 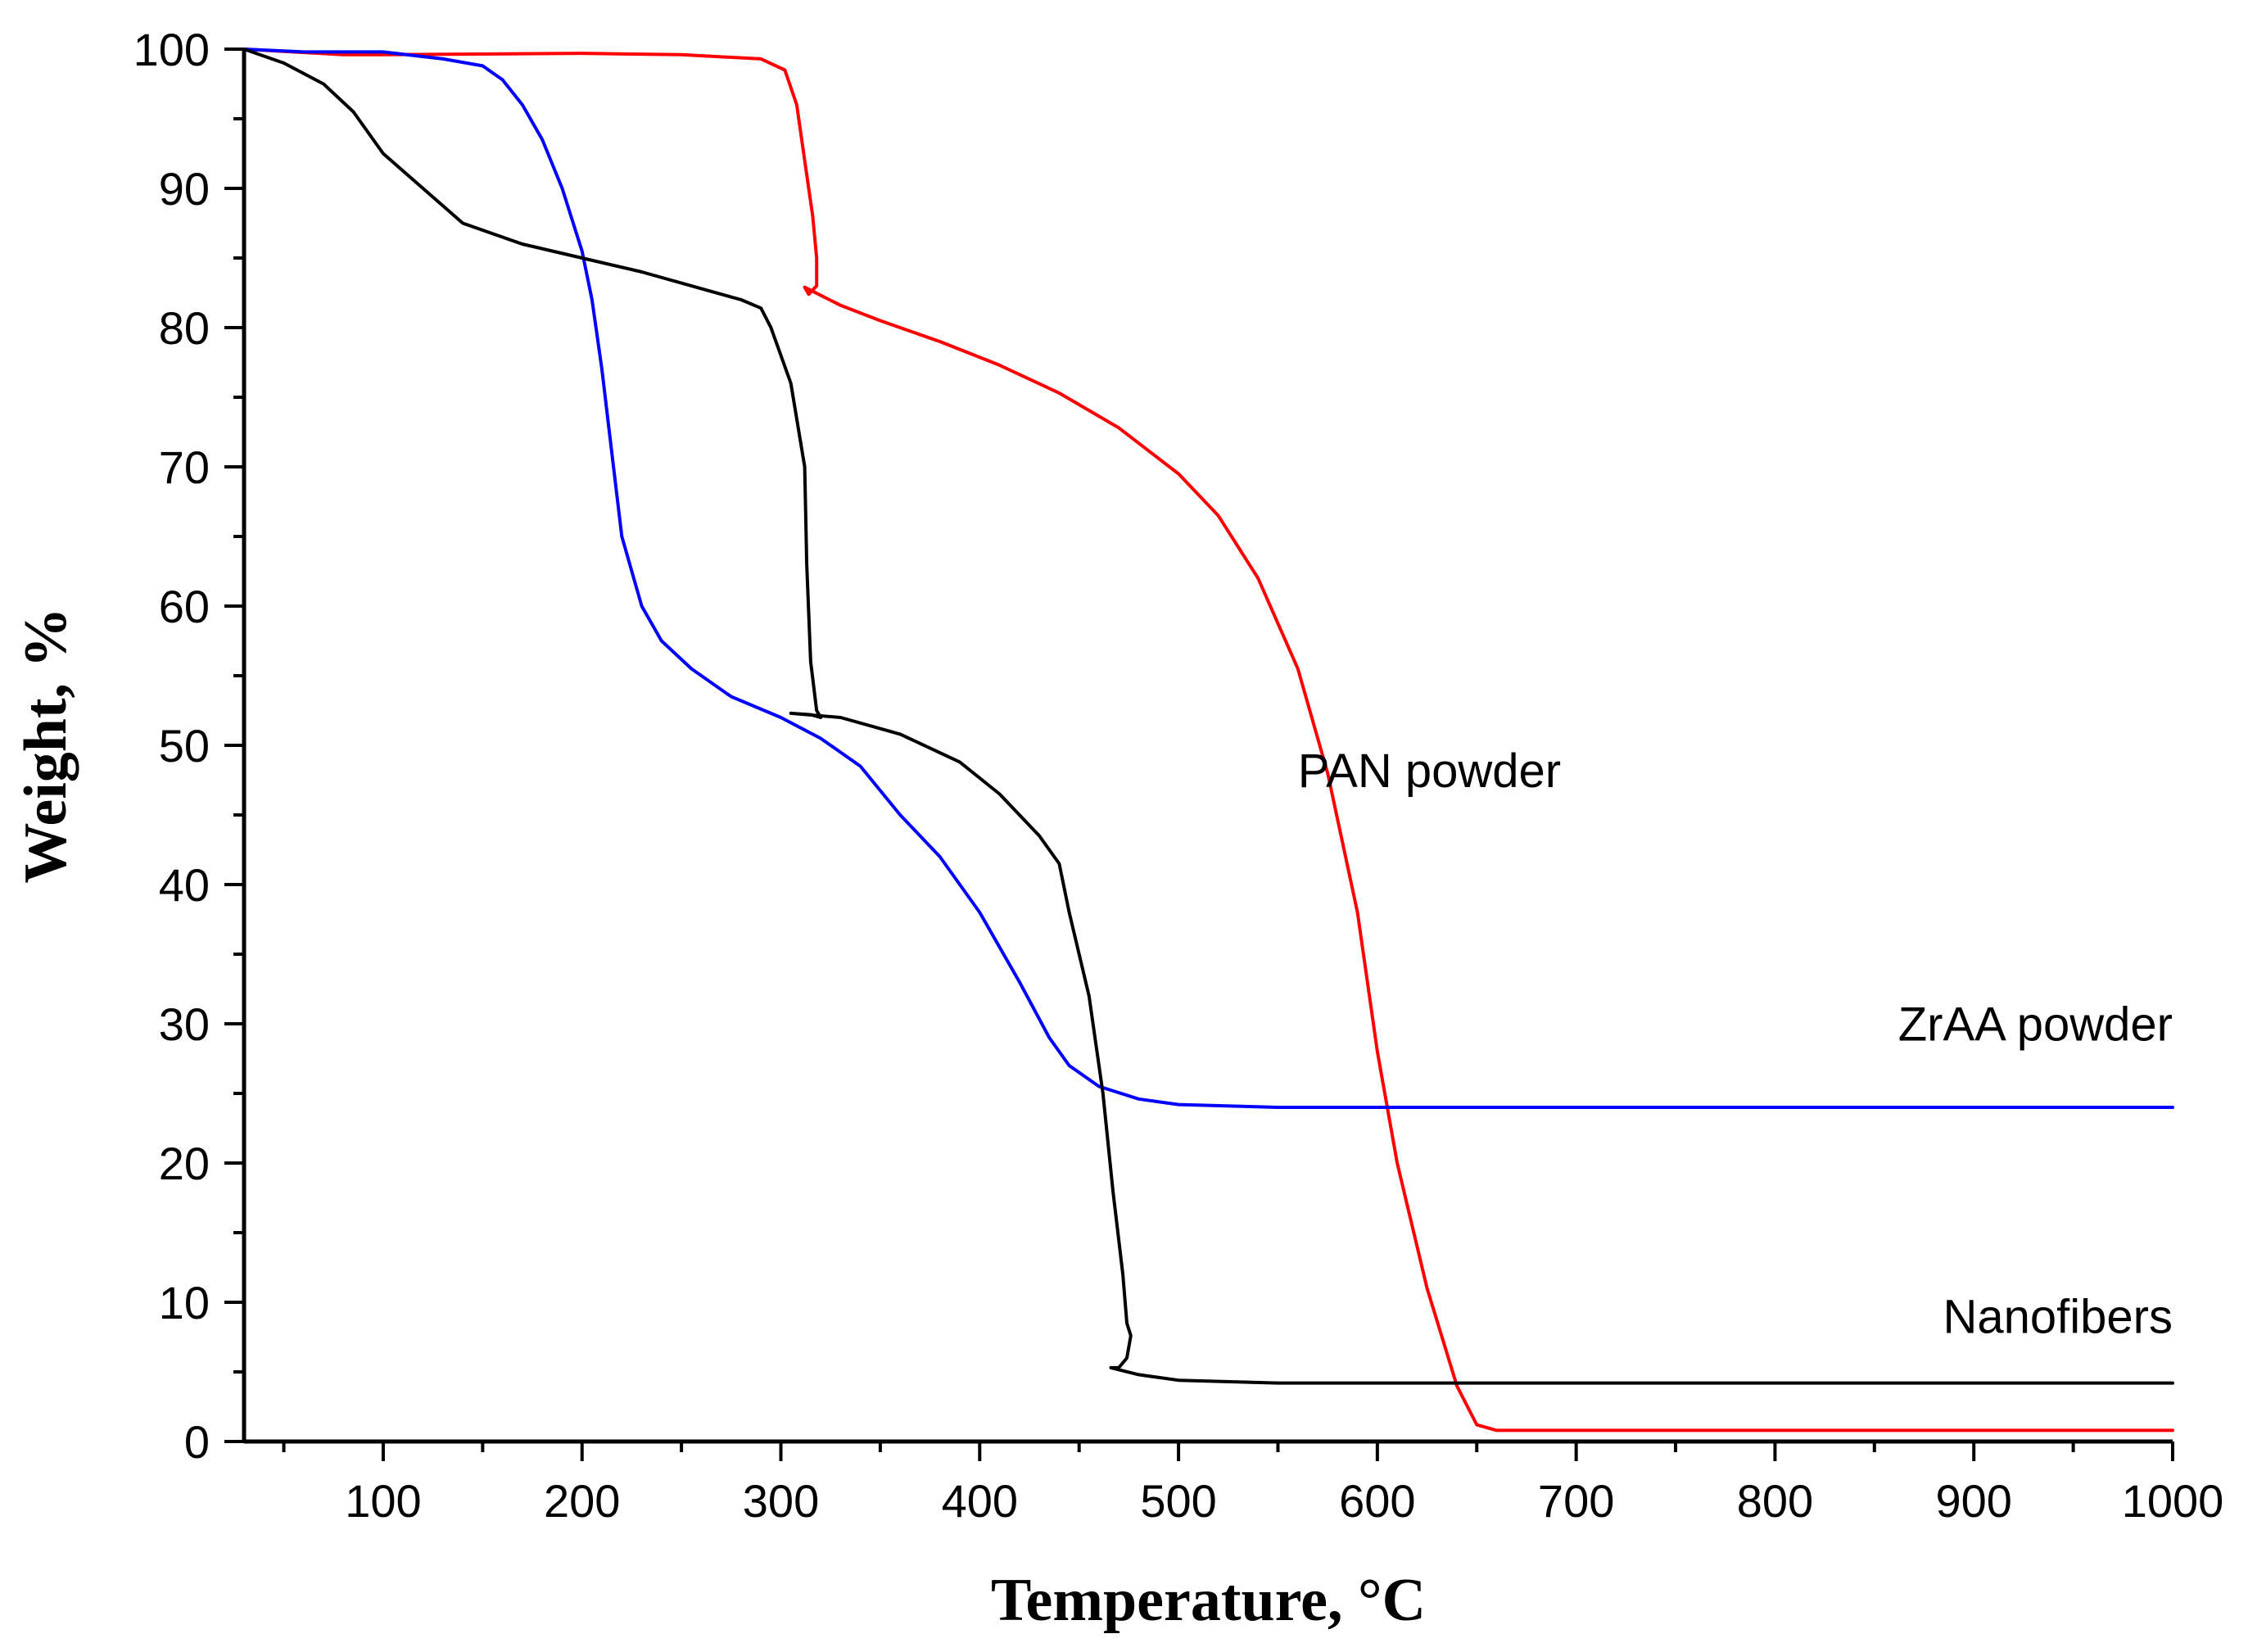 What do you see at coordinates (582, 1501) in the screenshot?
I see `x-tick-label: 200` at bounding box center [582, 1501].